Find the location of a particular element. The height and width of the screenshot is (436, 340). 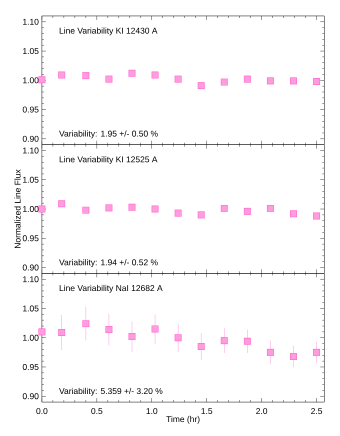

x-tick-label: 1.0 is located at coordinates (152, 411).